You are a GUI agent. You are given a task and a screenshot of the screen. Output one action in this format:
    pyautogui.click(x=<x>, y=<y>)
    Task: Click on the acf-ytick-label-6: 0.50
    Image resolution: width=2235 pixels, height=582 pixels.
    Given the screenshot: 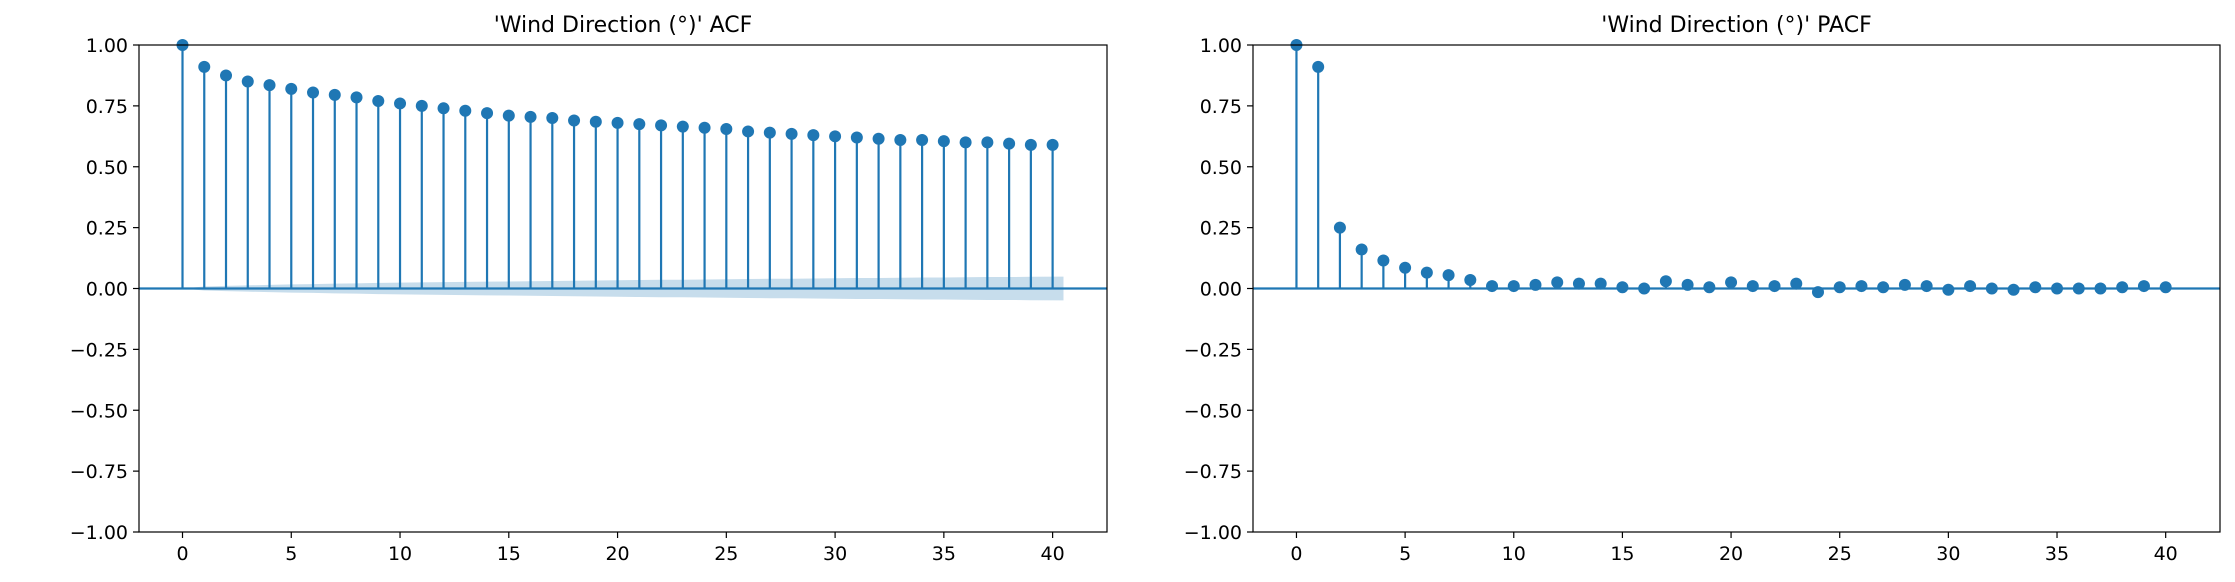 What is the action you would take?
    pyautogui.click(x=107, y=168)
    